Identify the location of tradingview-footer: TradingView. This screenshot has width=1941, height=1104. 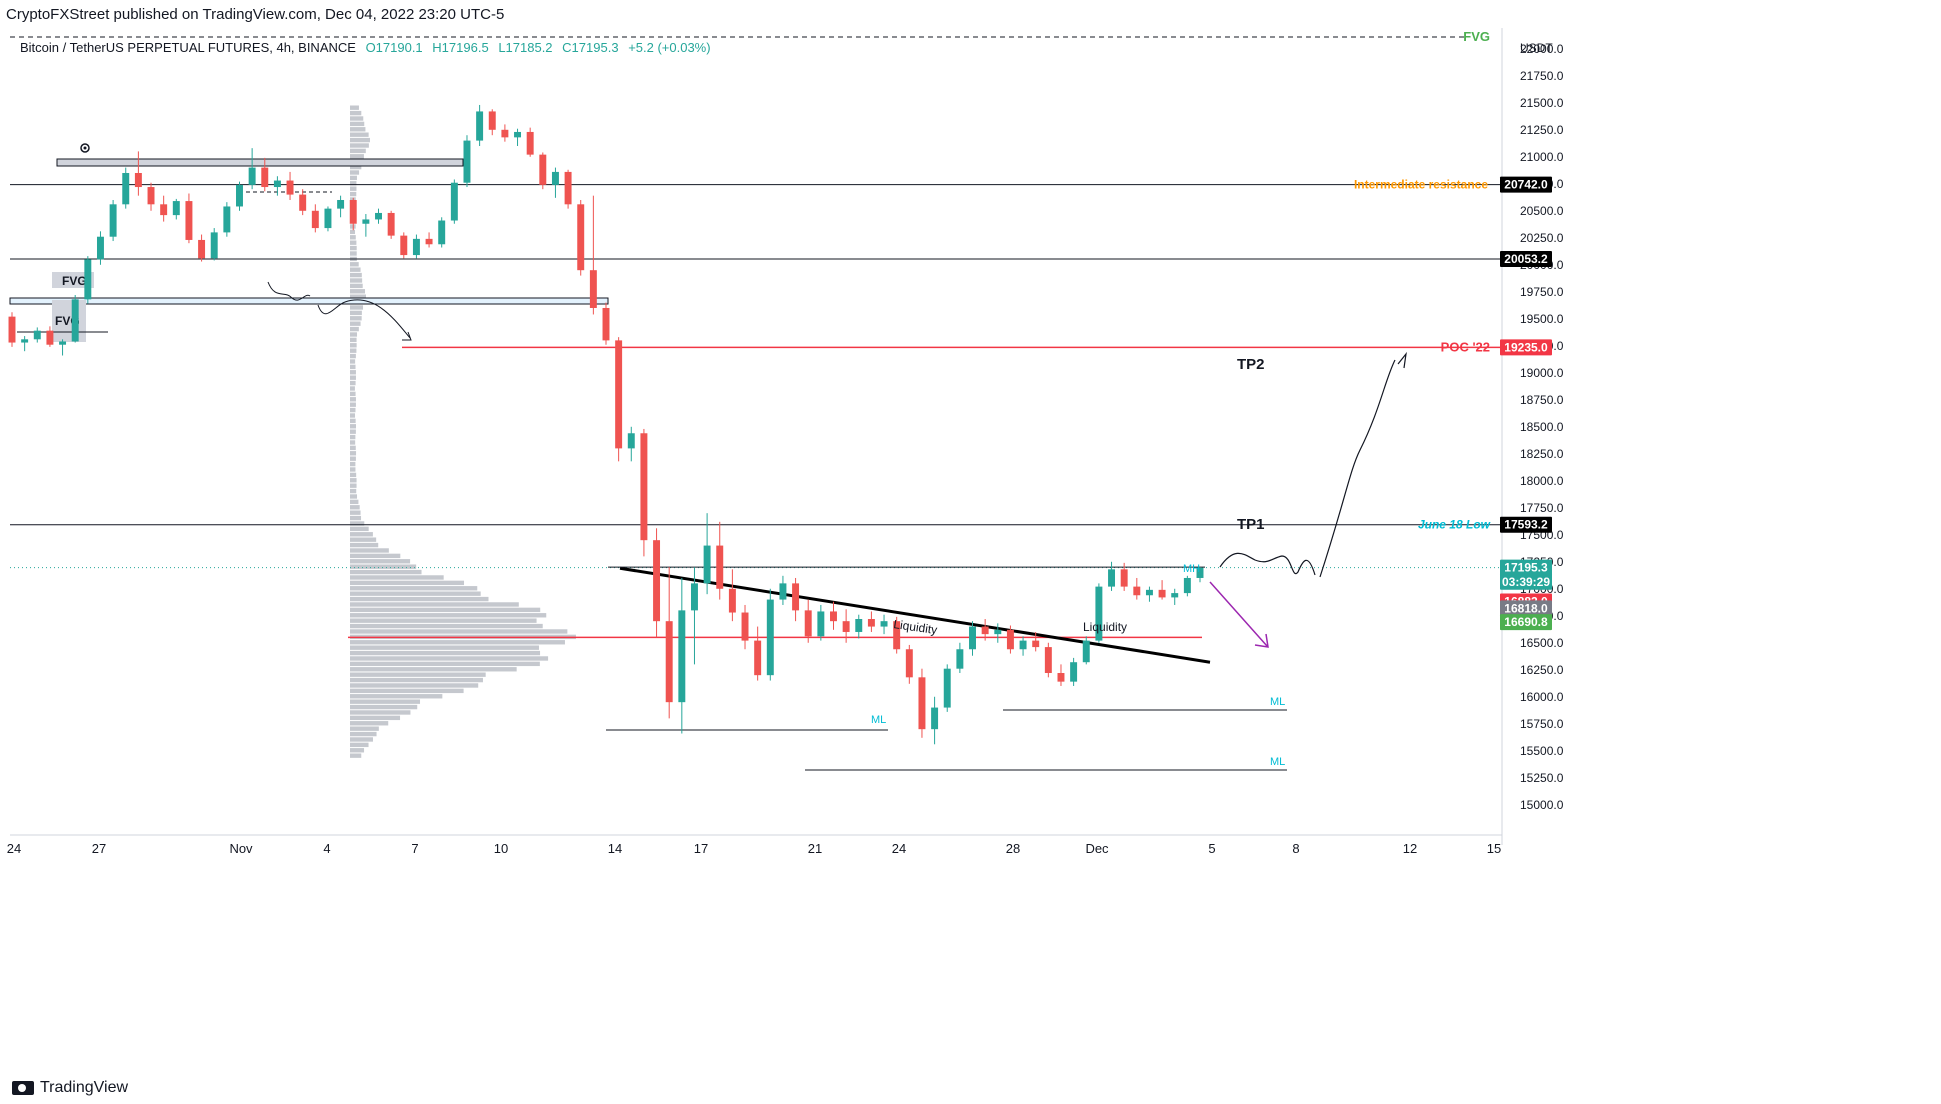
(70, 1088).